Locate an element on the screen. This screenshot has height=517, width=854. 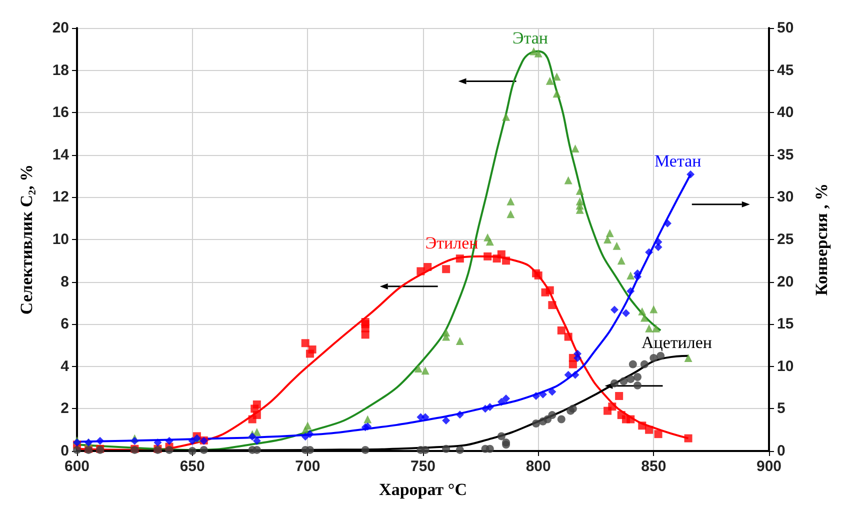
y2-tick-label: 10 is located at coordinates (785, 366).